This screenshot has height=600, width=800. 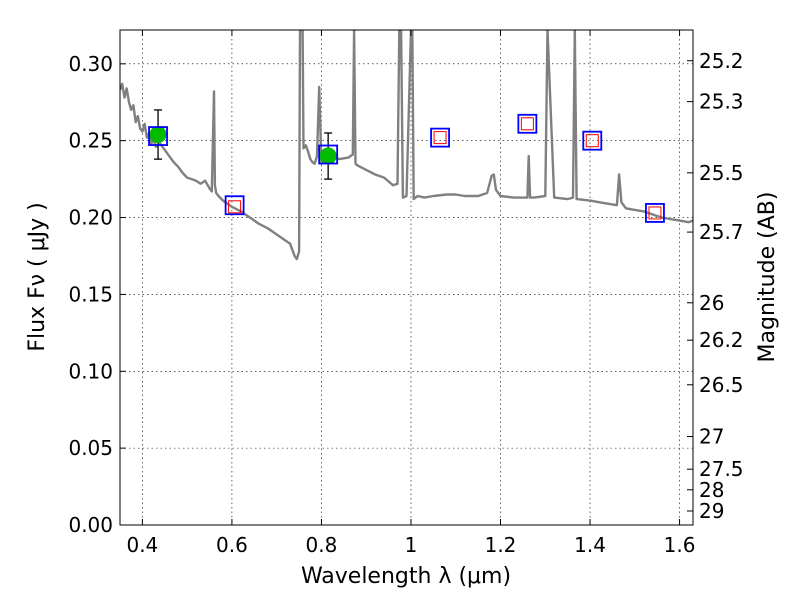 What do you see at coordinates (90, 218) in the screenshot?
I see `y-tick-label: 0.20` at bounding box center [90, 218].